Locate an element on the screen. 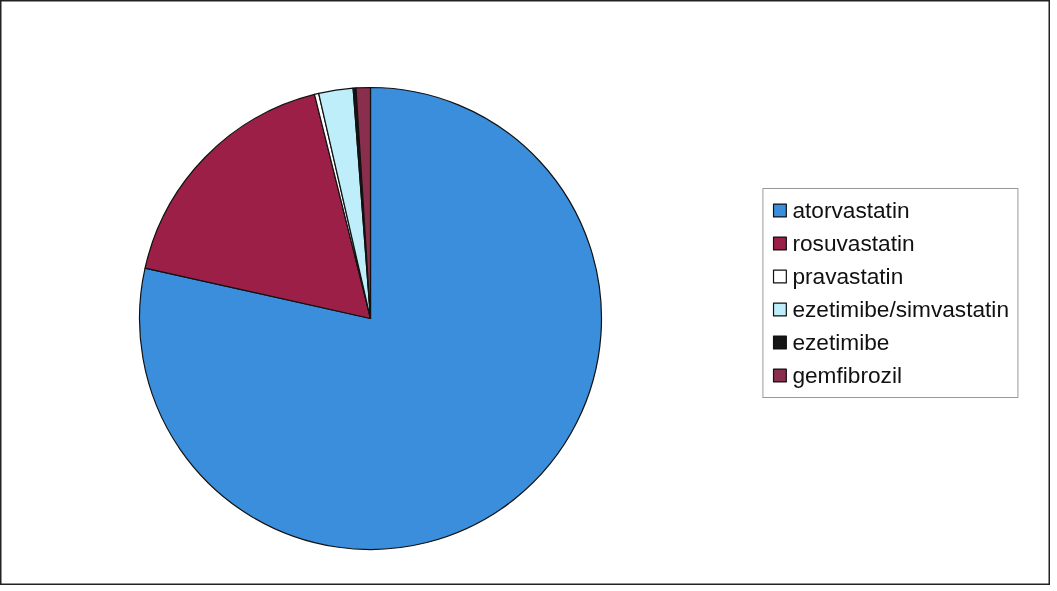 The image size is (1057, 591). legend-label: ezetimibe is located at coordinates (841, 342).